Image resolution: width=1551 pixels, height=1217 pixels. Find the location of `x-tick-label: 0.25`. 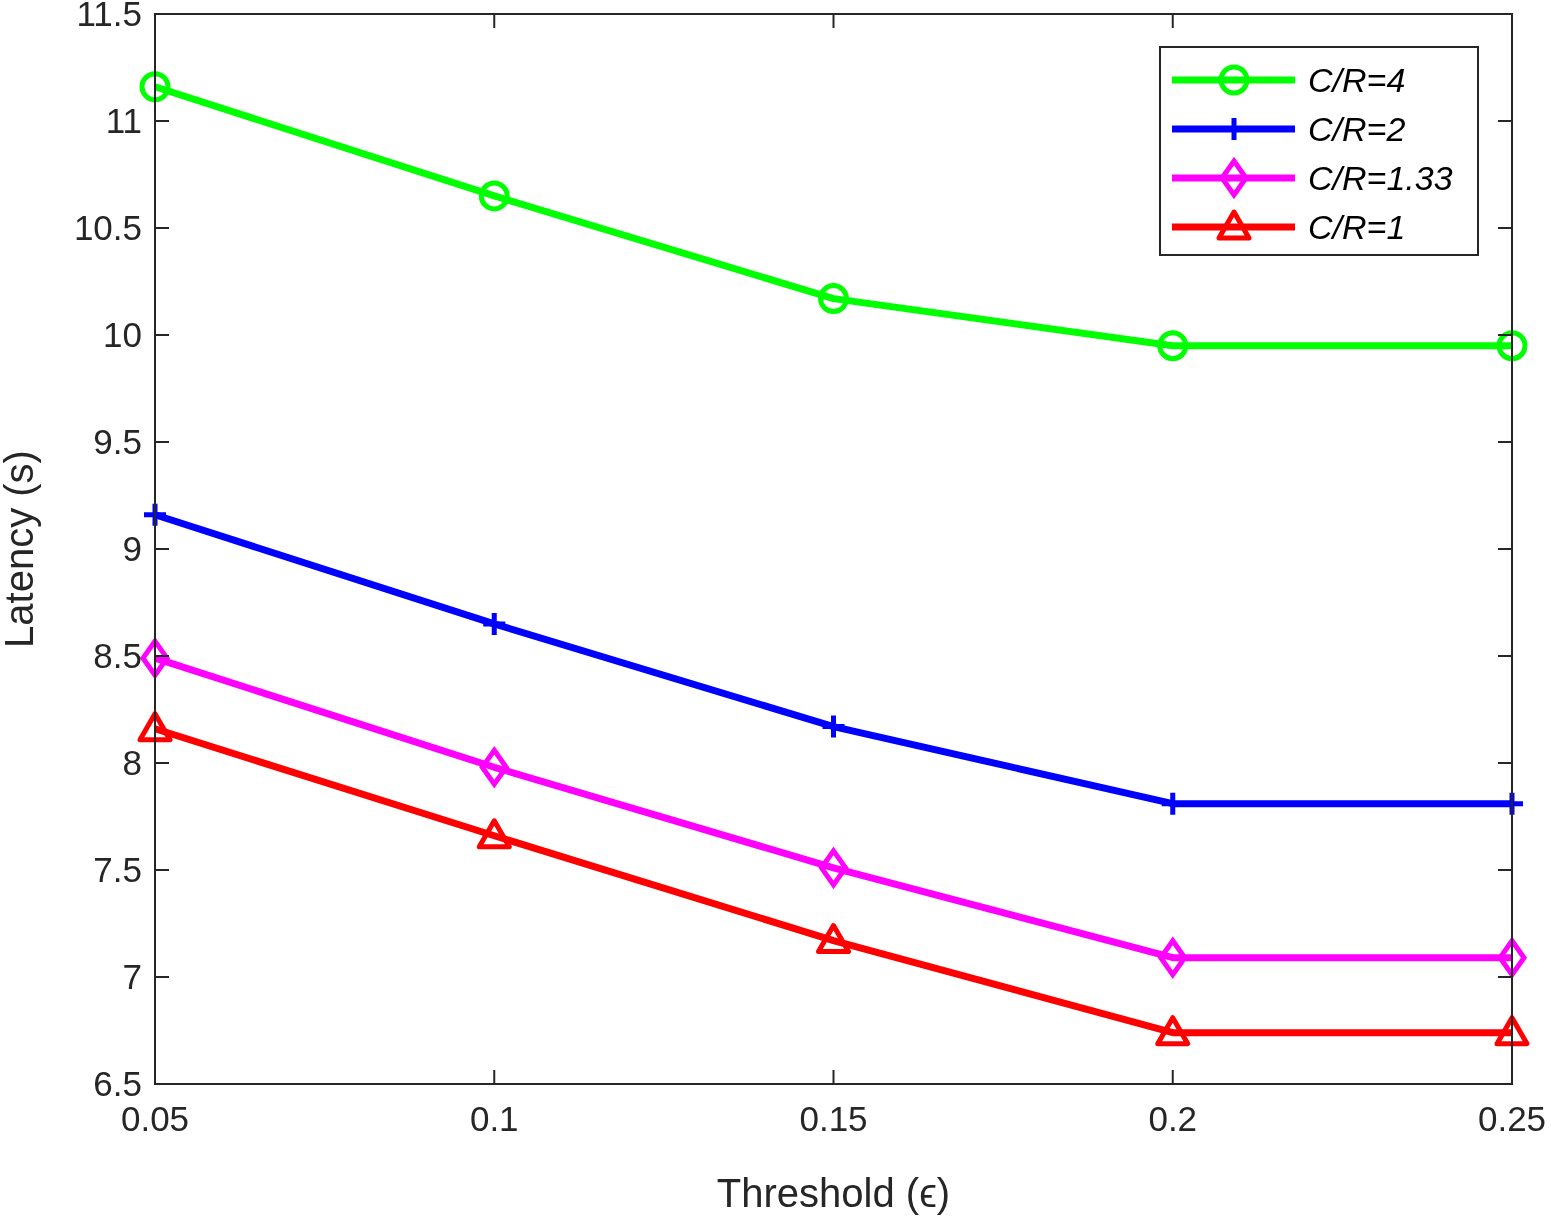

x-tick-label: 0.25 is located at coordinates (1512, 1118).